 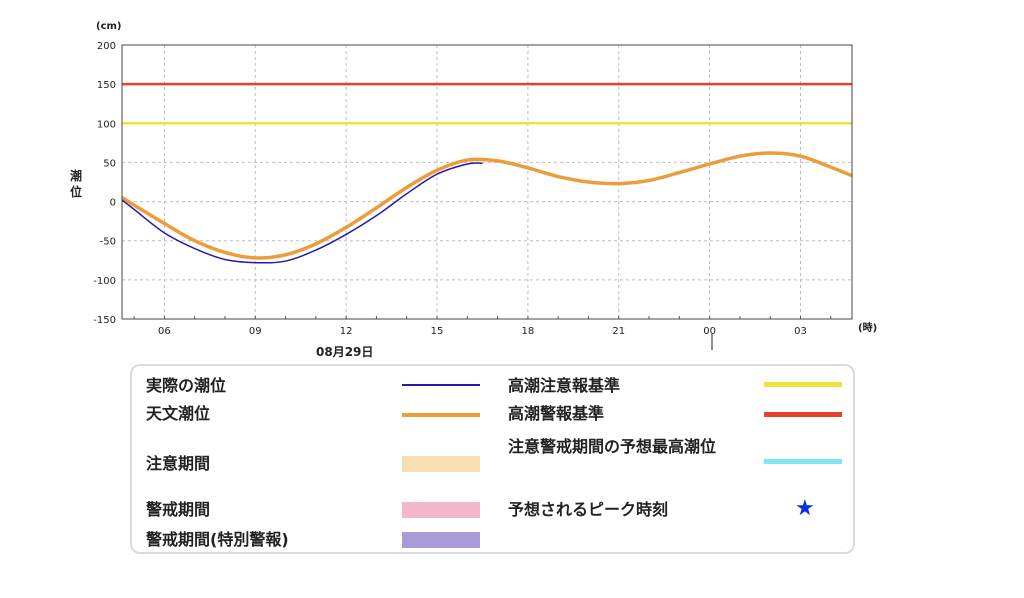 What do you see at coordinates (186, 385) in the screenshot?
I see `legend-label-actual-tide: 実際の潮位` at bounding box center [186, 385].